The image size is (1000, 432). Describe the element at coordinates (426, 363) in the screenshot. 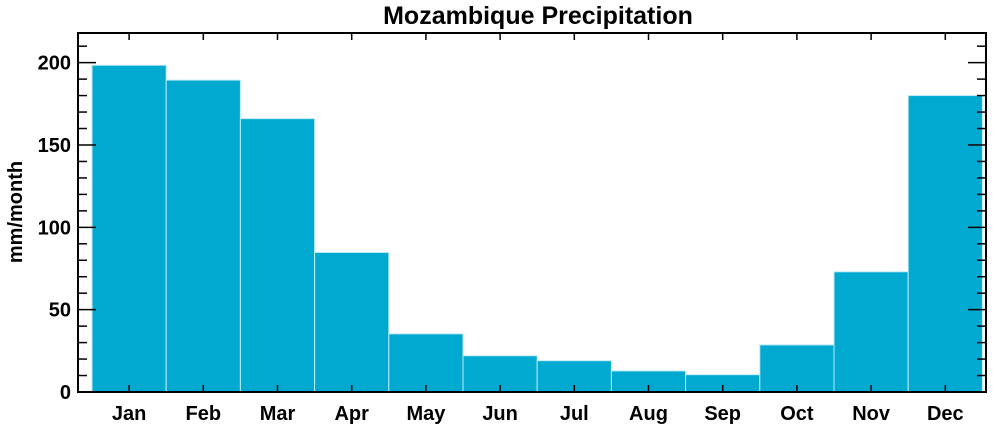

I see `bar-may` at that location.